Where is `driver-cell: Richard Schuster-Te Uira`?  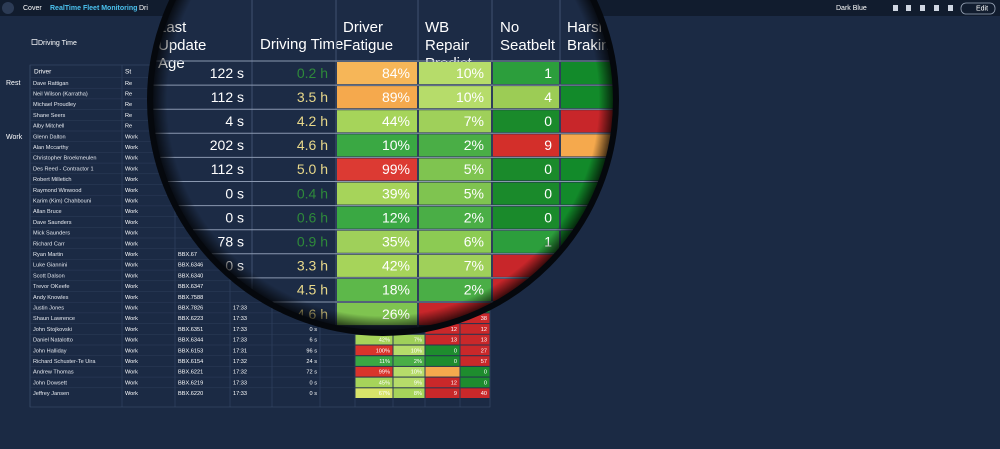 driver-cell: Richard Schuster-Te Uira is located at coordinates (64, 362).